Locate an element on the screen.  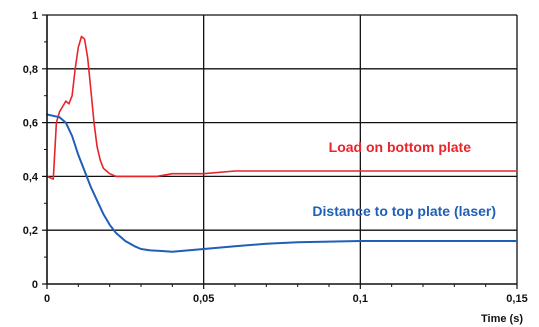
series-label-distance: Distance to top plate (laser) is located at coordinates (404, 211).